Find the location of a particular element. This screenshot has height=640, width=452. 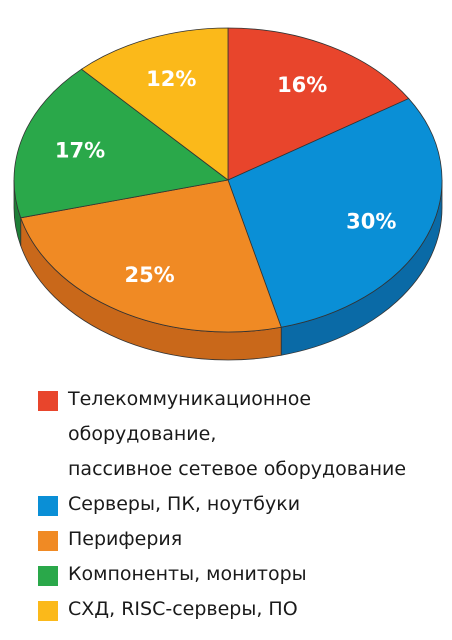

legend-label: СХД, RISC-серверы, ПО is located at coordinates (183, 609).